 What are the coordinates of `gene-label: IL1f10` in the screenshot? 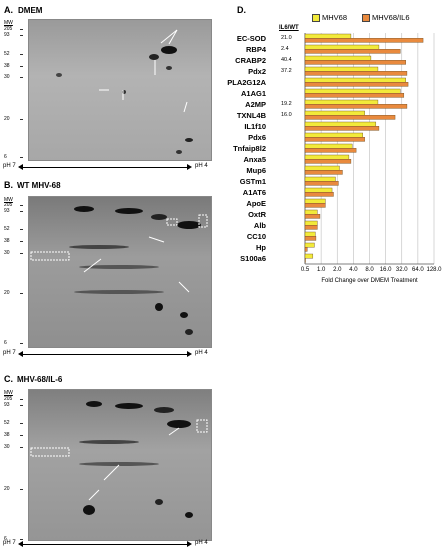 It's located at (255, 126).